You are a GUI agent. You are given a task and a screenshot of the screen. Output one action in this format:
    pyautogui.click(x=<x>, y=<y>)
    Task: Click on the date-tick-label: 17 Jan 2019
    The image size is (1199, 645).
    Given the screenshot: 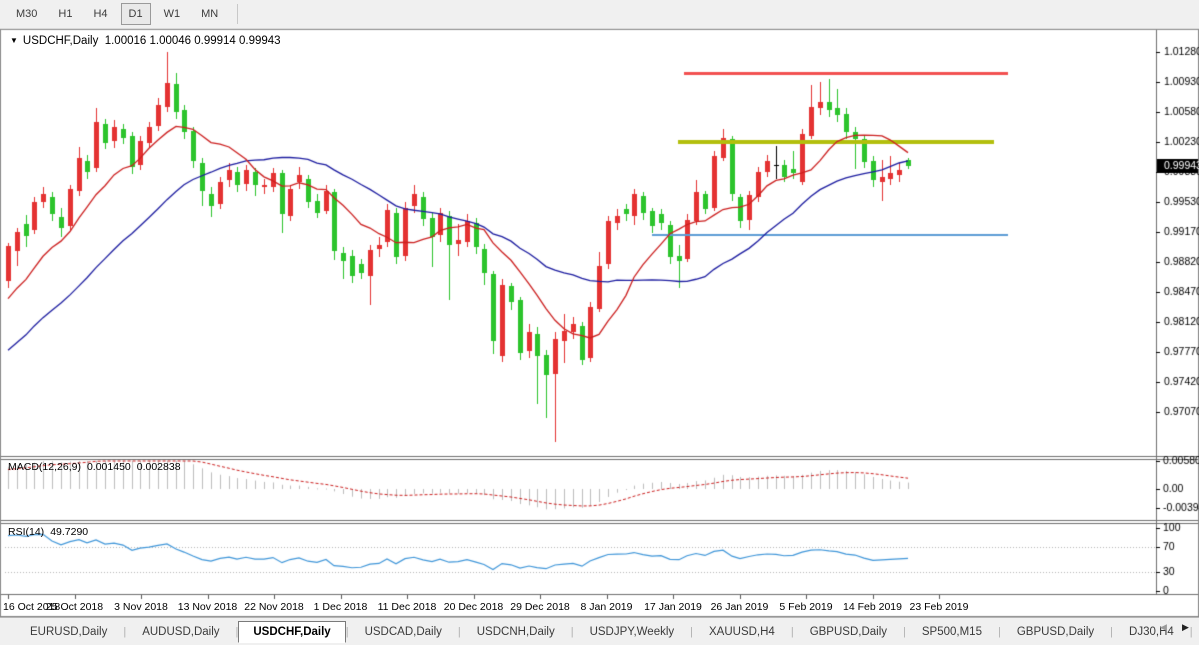 What is the action you would take?
    pyautogui.click(x=673, y=607)
    